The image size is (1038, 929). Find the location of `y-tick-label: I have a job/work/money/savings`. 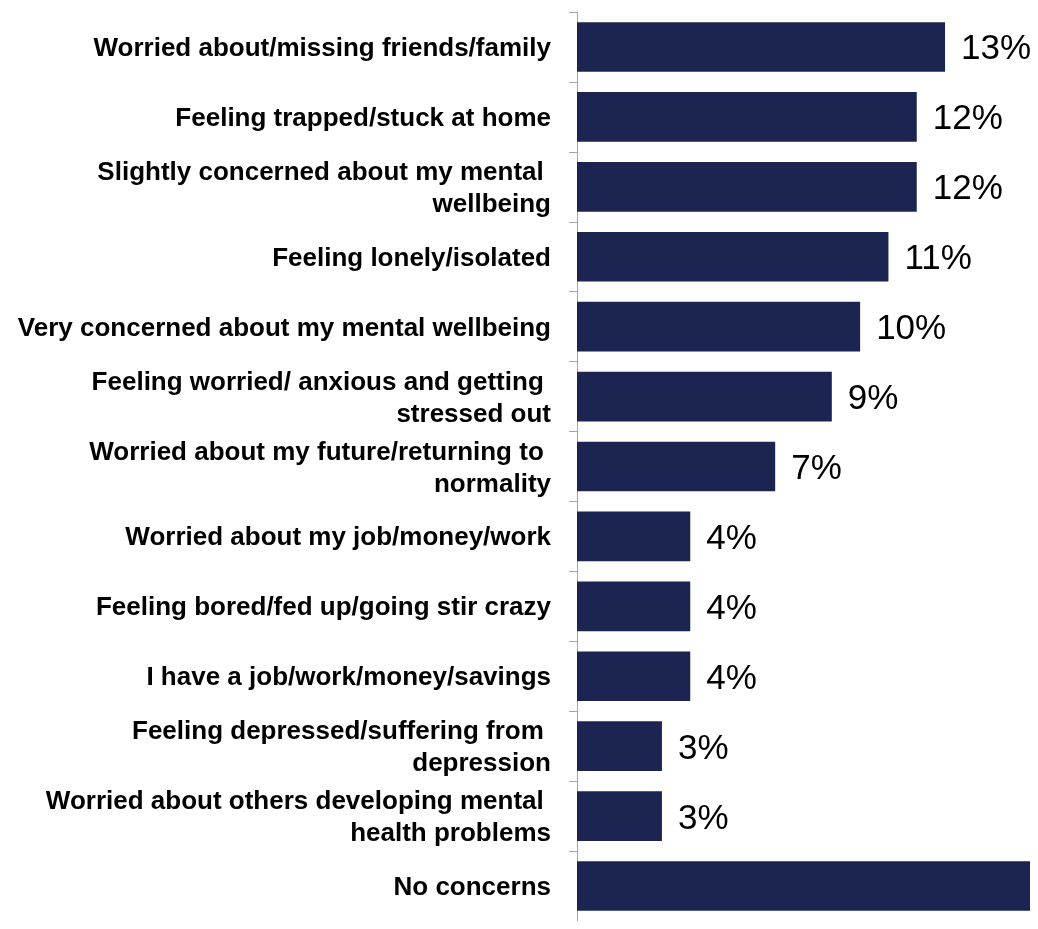

y-tick-label: I have a job/work/money/savings is located at coordinates (348, 676).